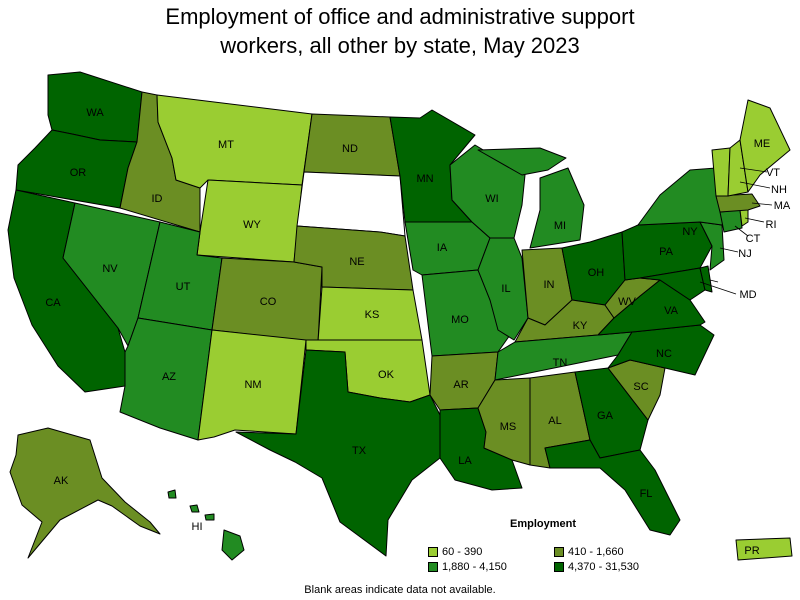  I want to click on label-RI: RI, so click(771, 225).